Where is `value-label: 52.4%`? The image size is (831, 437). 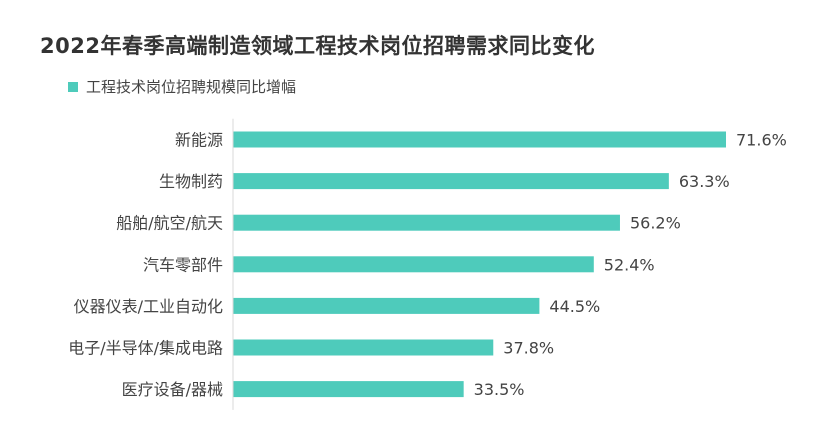
value-label: 52.4% is located at coordinates (629, 264).